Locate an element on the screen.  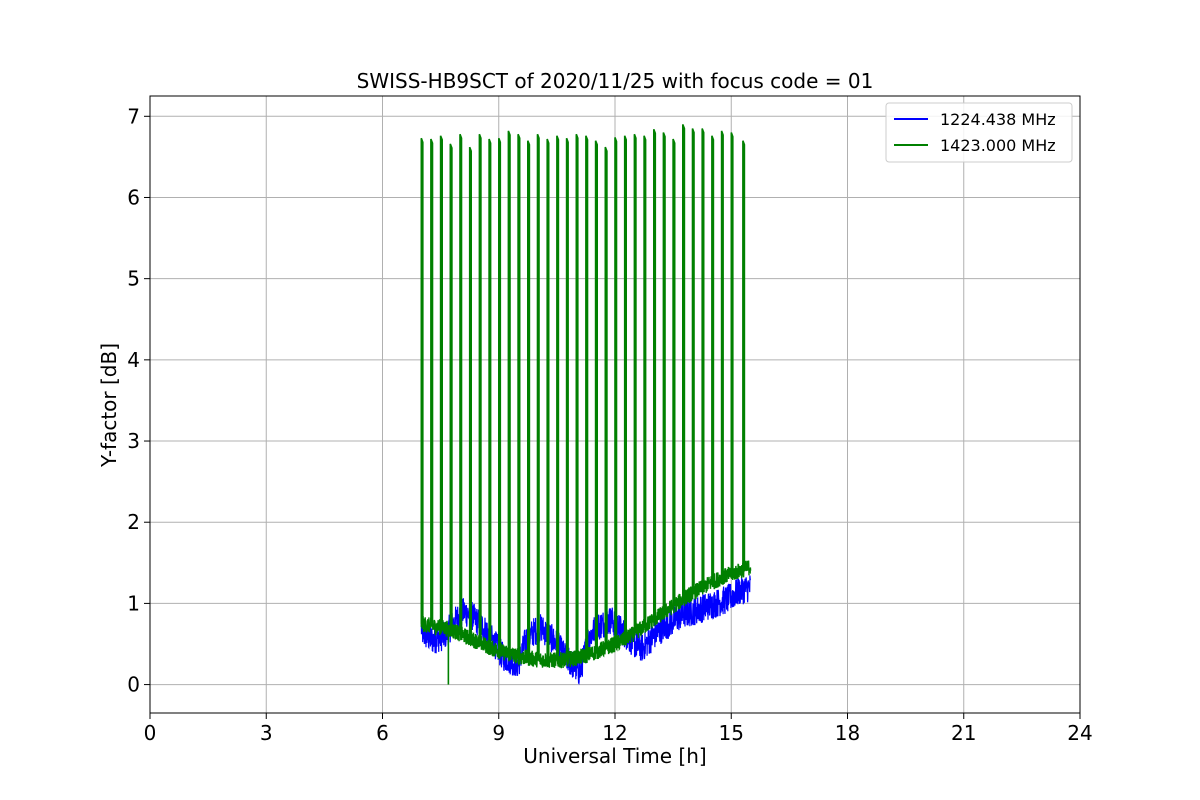
legend-label-series-1: 1224.438 MHz is located at coordinates (998, 119).